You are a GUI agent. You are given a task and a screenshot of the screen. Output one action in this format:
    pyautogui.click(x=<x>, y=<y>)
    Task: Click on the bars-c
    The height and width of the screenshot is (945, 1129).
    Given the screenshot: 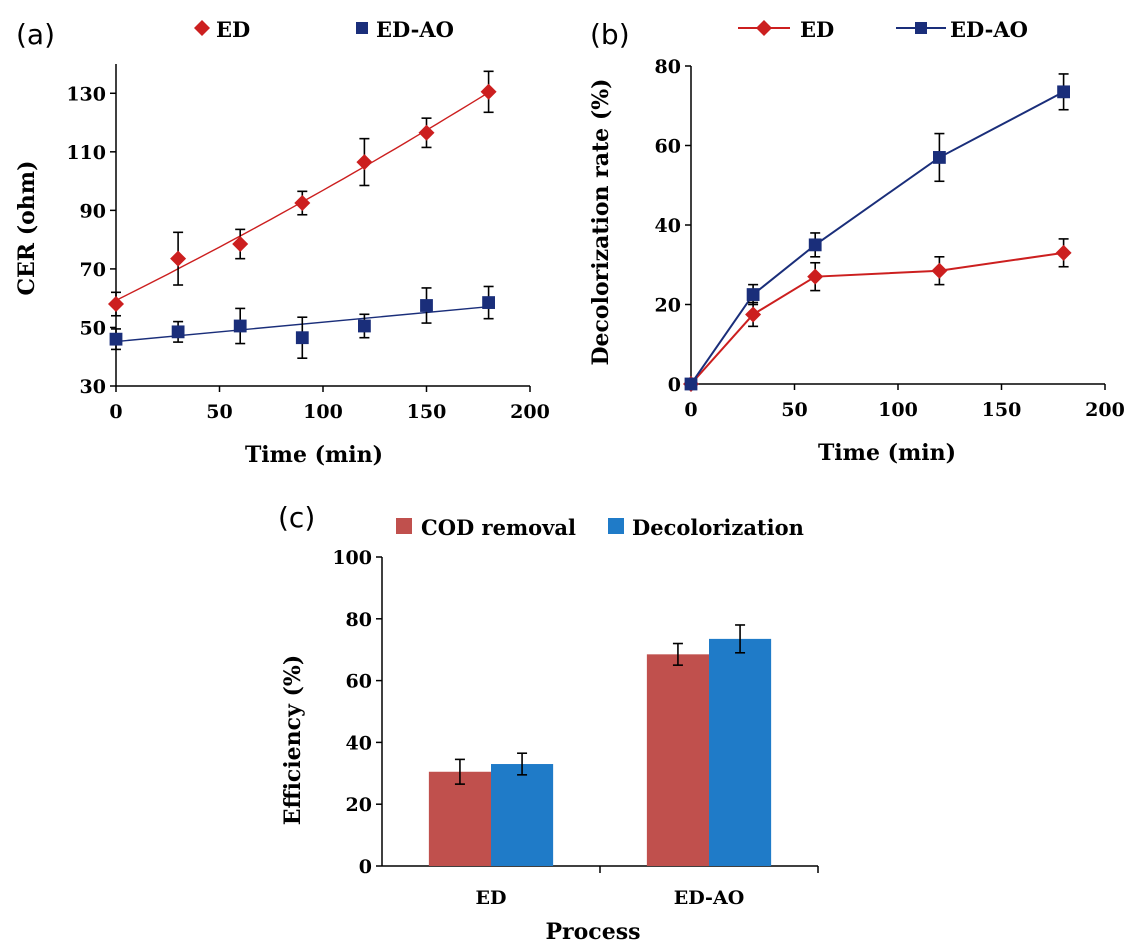 What is the action you would take?
    pyautogui.click(x=600, y=745)
    